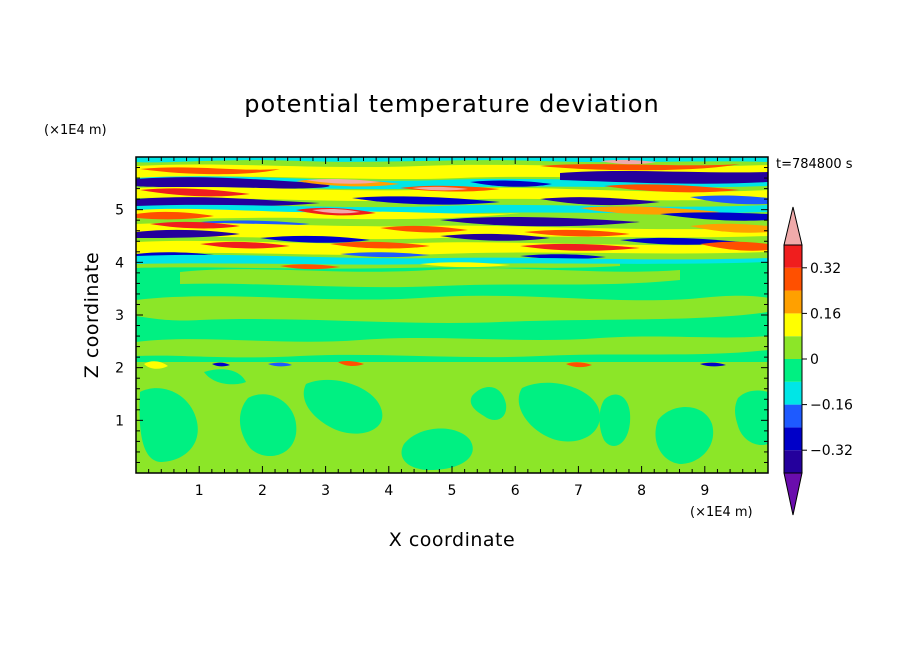  I want to click on colorbar-upper-extension, so click(793, 226).